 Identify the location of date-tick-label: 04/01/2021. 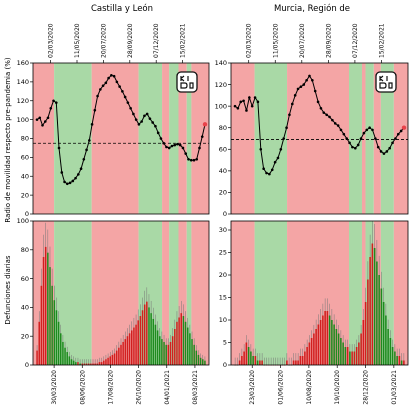
(167, 387).